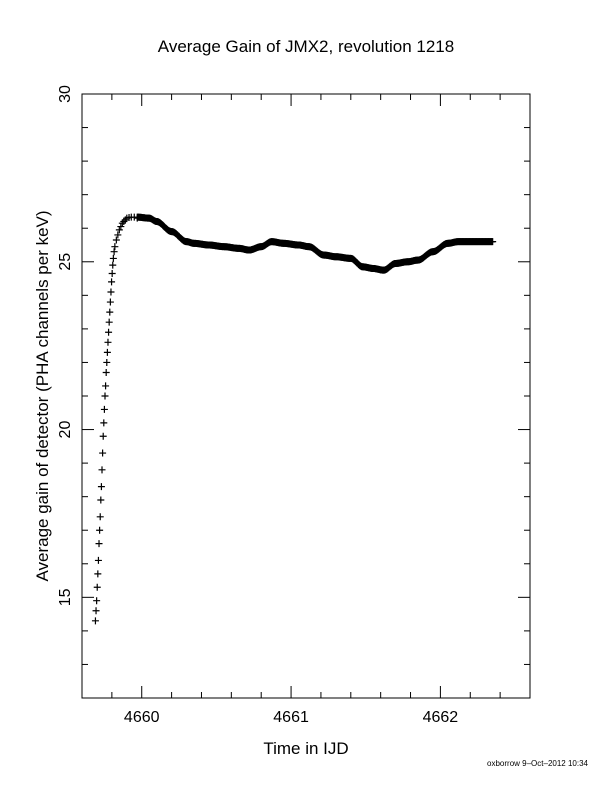 The image size is (612, 792). What do you see at coordinates (441, 717) in the screenshot?
I see `x-tick-label: 4662` at bounding box center [441, 717].